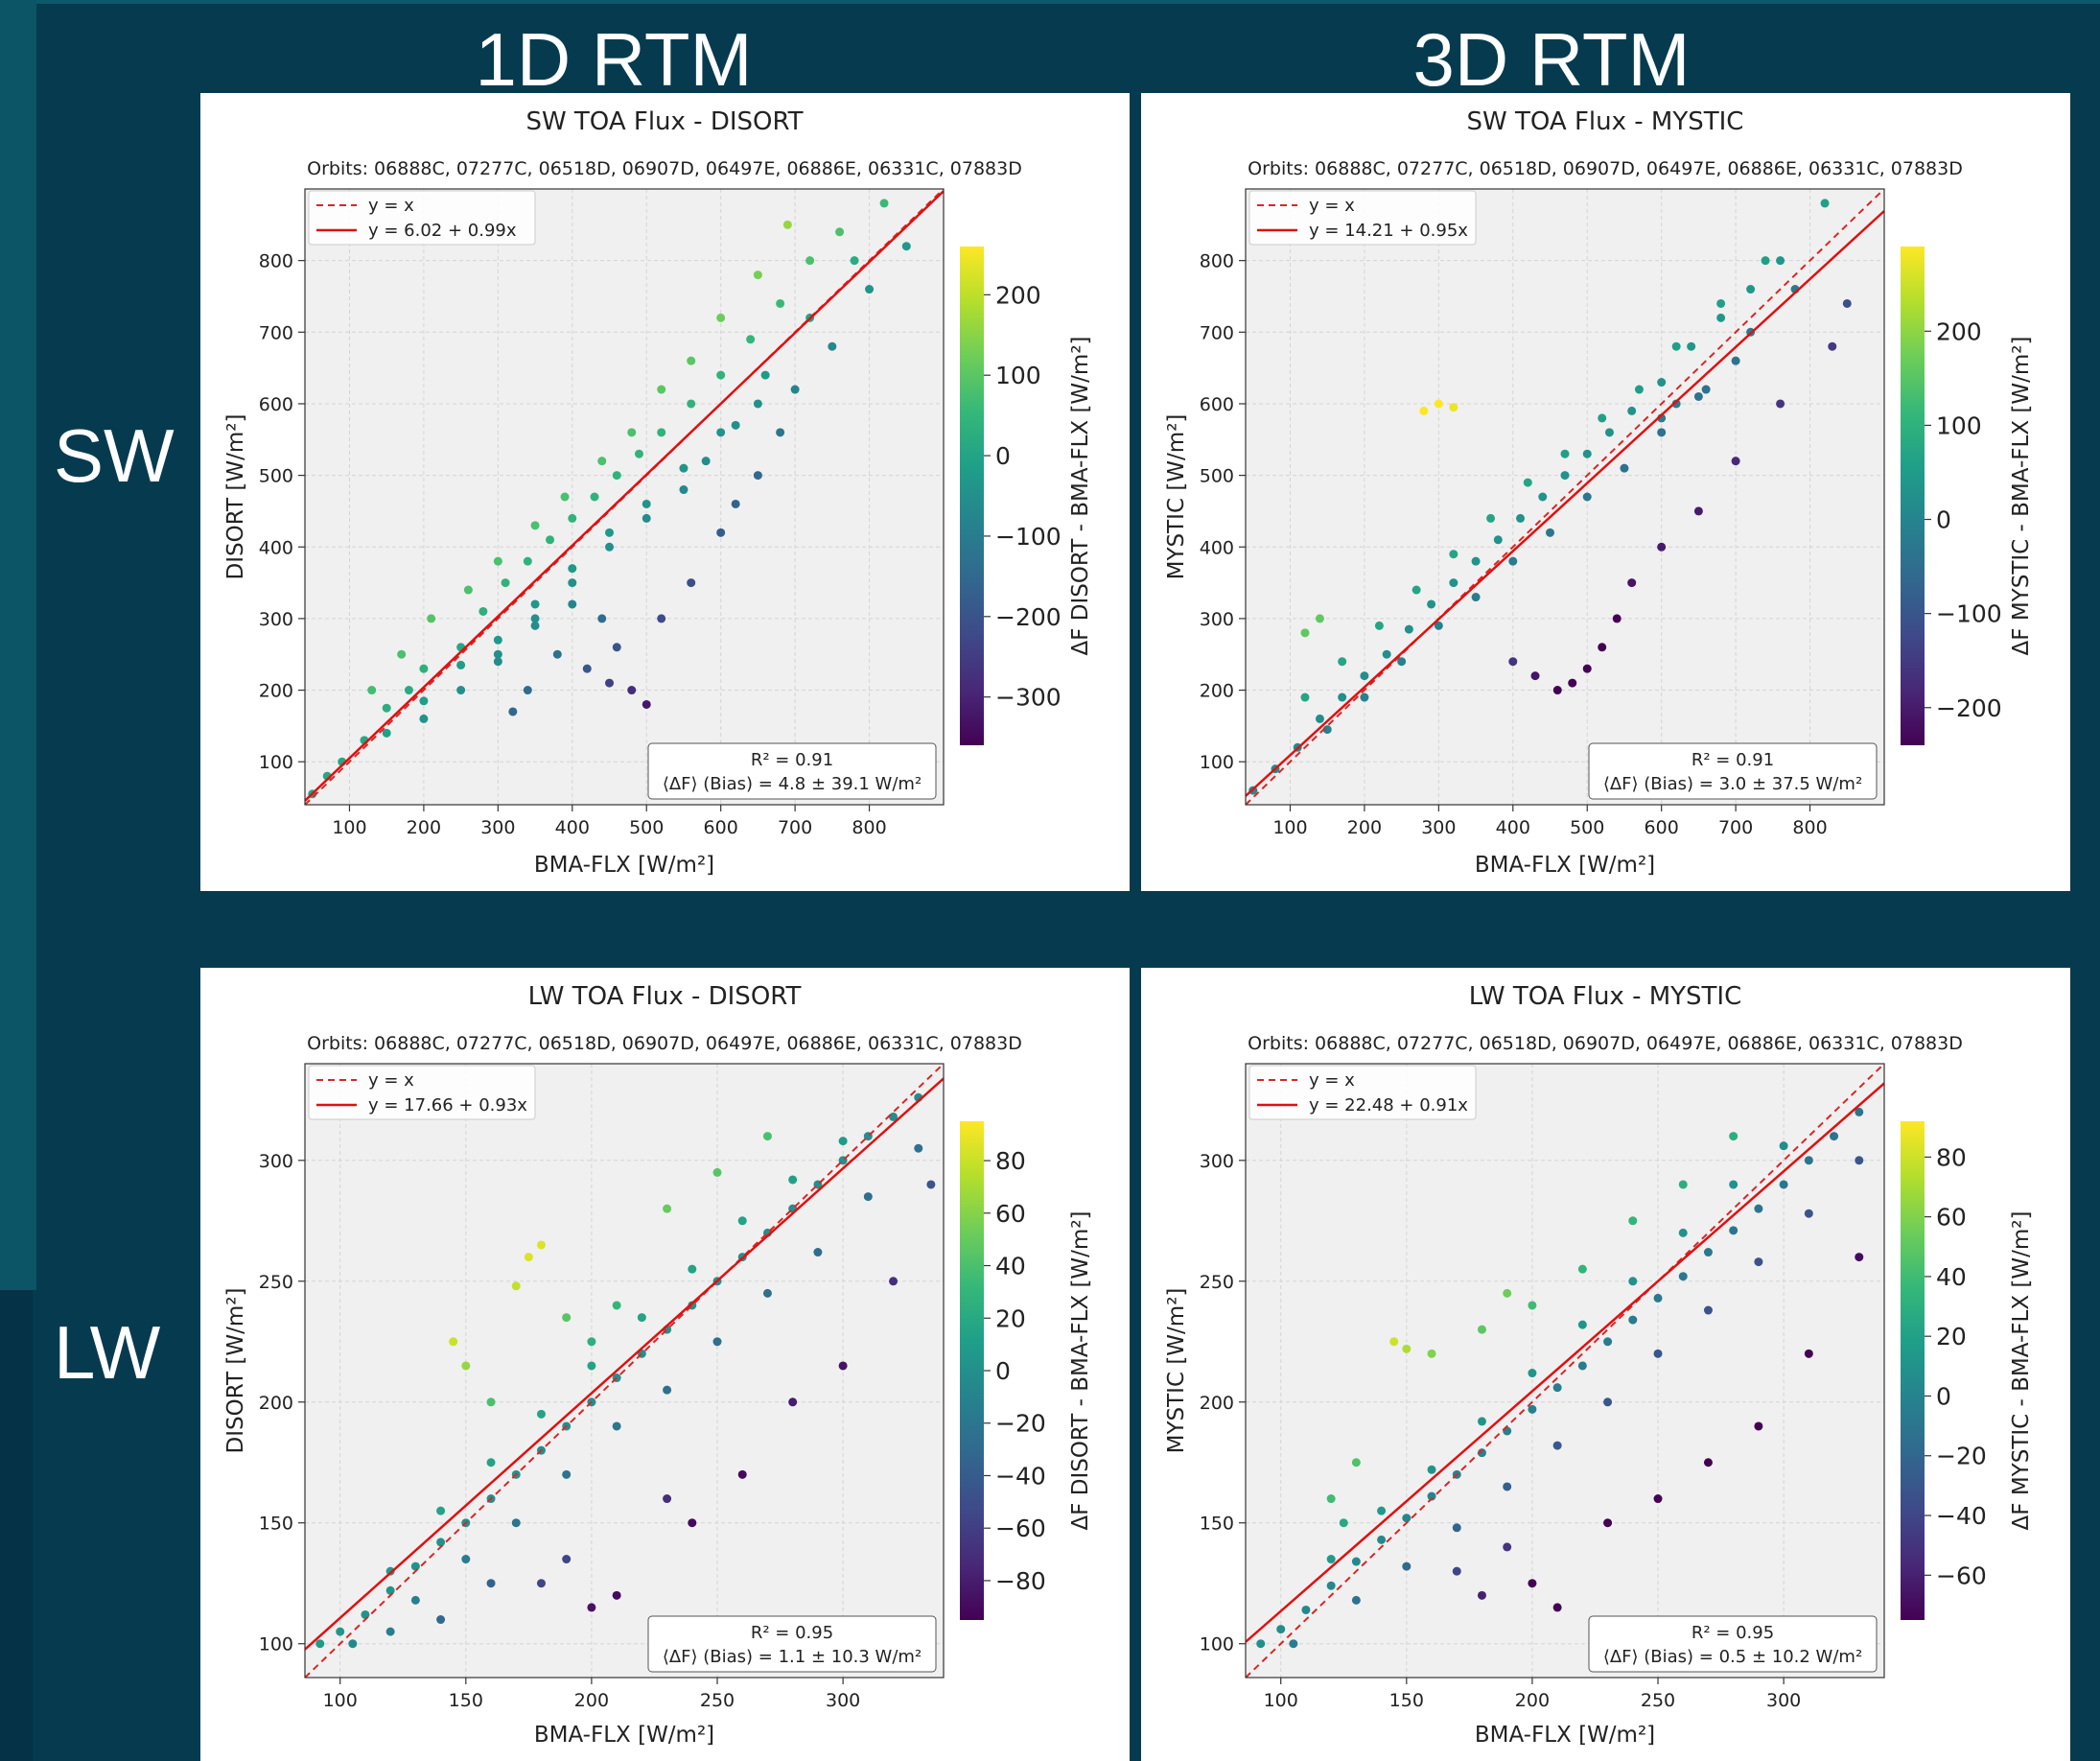 This screenshot has width=2100, height=1761. I want to click on colorbar-tick-label: 40, so click(1951, 1277).